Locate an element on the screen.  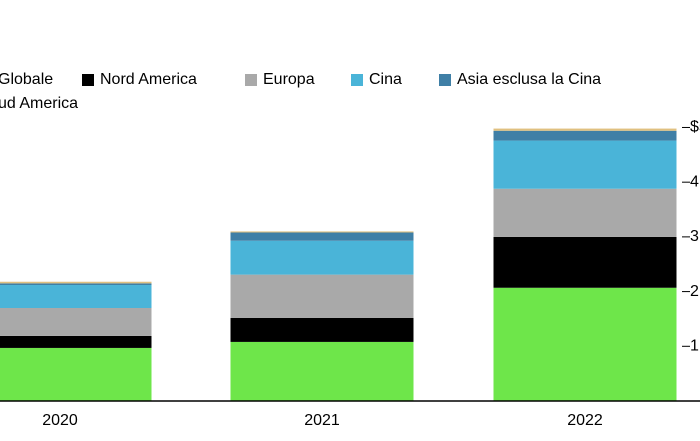
y-tick-label: $5 is located at coordinates (695, 127).